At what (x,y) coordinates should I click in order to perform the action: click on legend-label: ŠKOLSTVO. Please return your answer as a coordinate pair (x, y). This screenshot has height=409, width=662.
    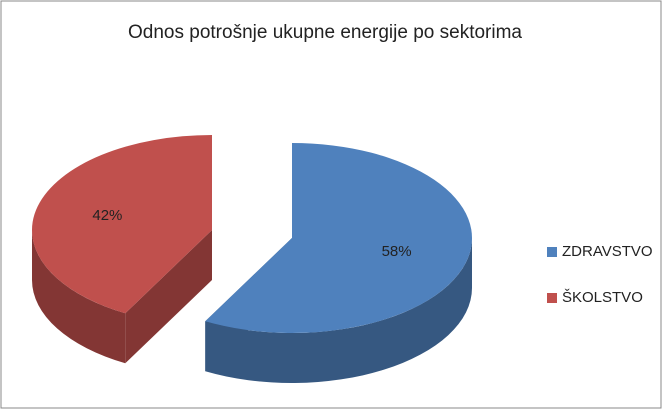
    Looking at the image, I should click on (602, 297).